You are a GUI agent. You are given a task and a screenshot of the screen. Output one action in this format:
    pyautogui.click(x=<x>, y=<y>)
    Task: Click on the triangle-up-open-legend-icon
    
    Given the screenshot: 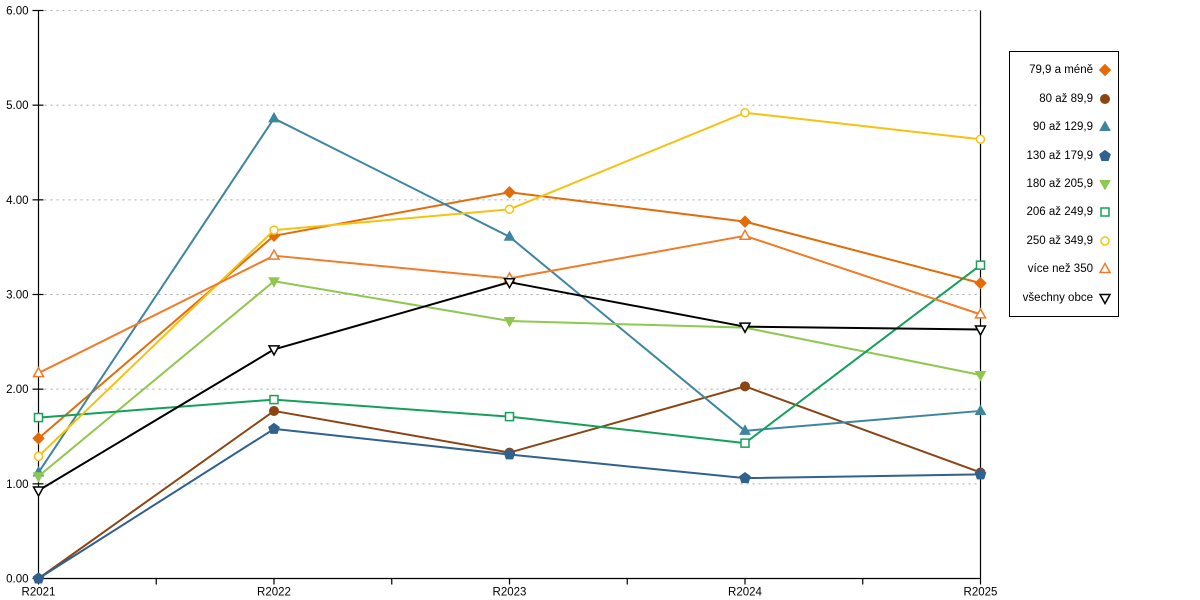 What is the action you would take?
    pyautogui.click(x=1105, y=268)
    